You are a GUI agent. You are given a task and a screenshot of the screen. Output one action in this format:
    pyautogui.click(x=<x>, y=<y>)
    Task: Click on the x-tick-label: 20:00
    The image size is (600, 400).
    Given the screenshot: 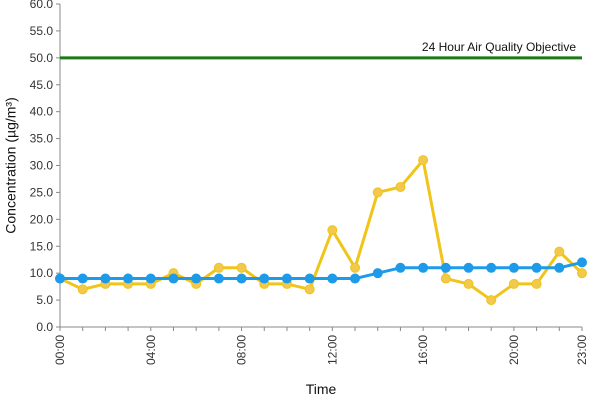 What is the action you would take?
    pyautogui.click(x=514, y=350)
    